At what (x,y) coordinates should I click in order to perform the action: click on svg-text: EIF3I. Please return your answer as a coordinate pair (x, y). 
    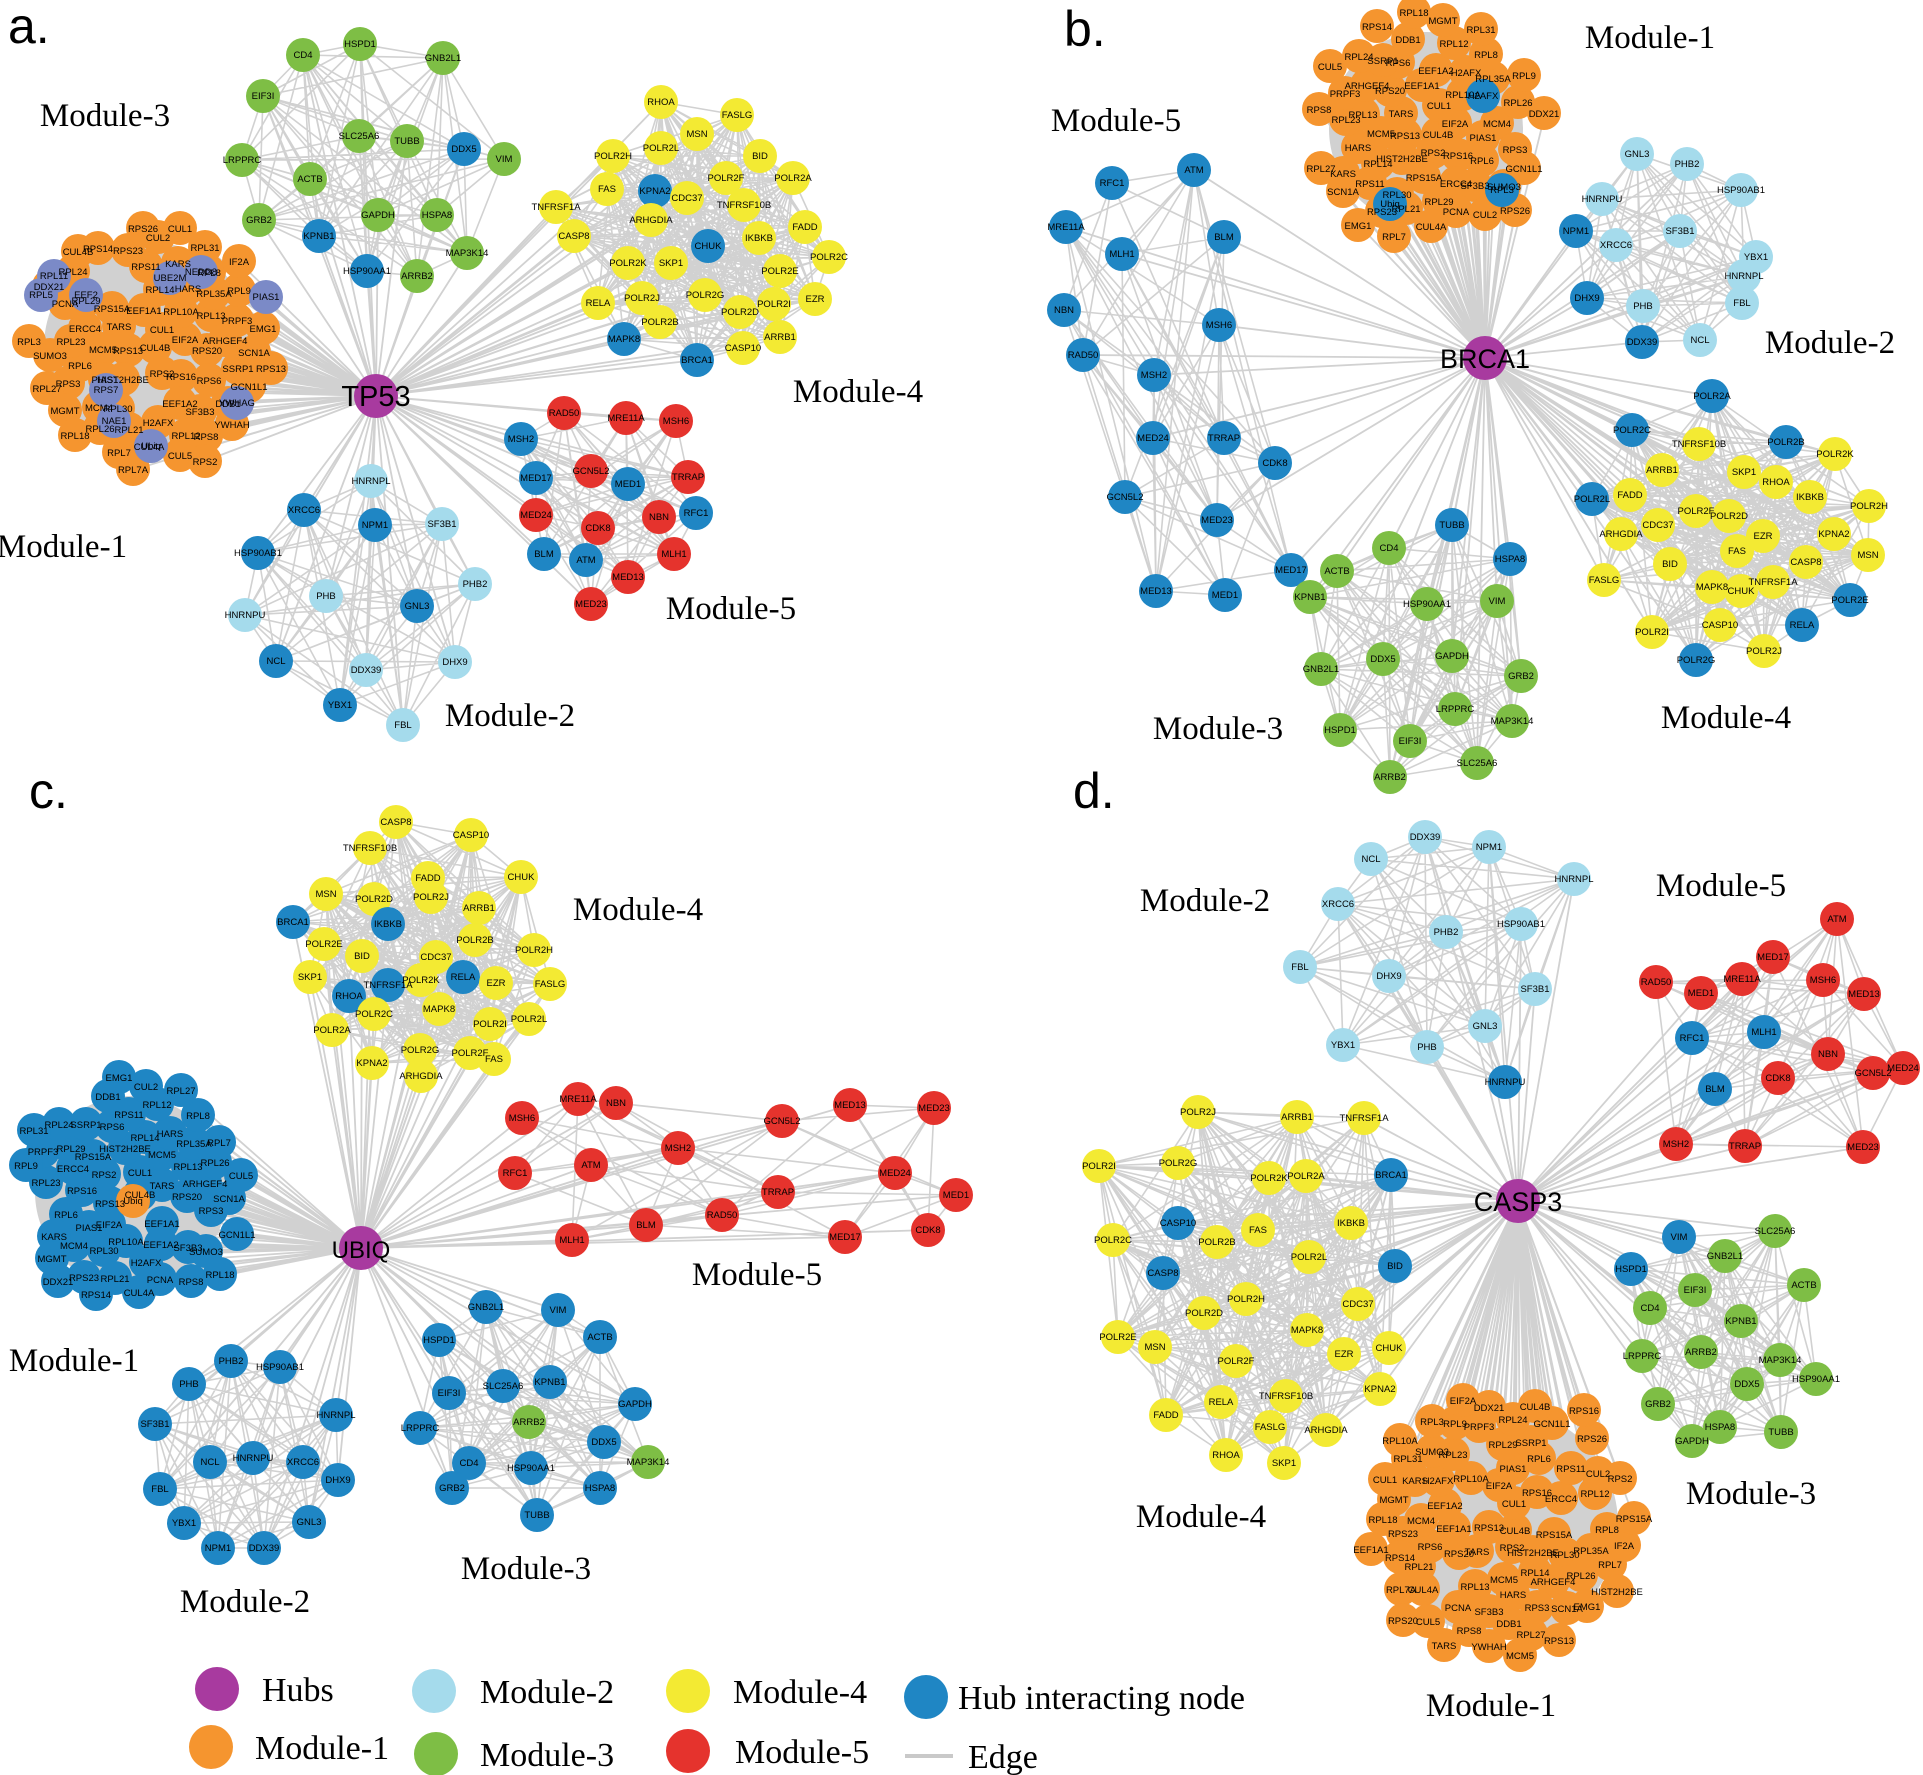
    Looking at the image, I should click on (449, 1393).